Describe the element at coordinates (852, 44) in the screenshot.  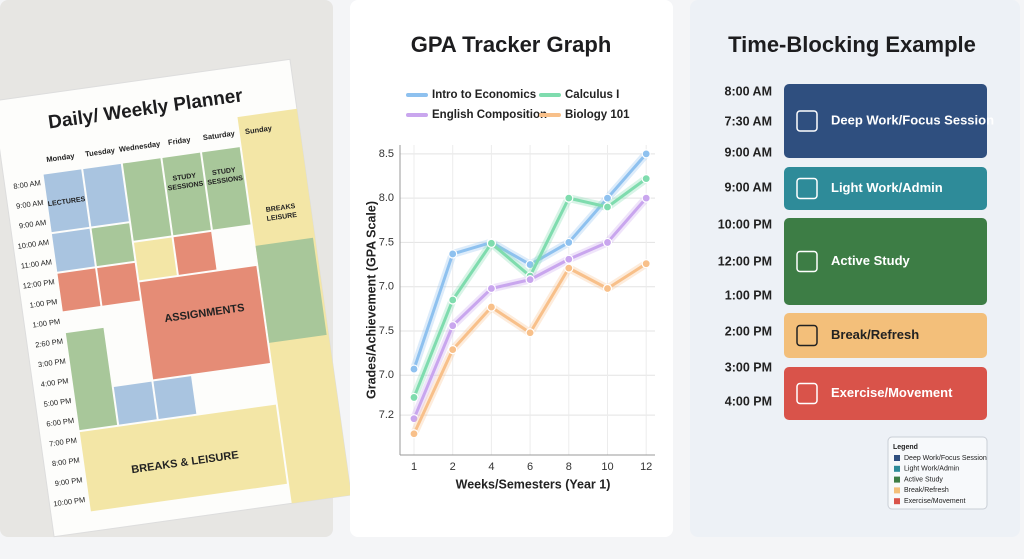
I see `timeblock-title: Time-Blocking Example` at that location.